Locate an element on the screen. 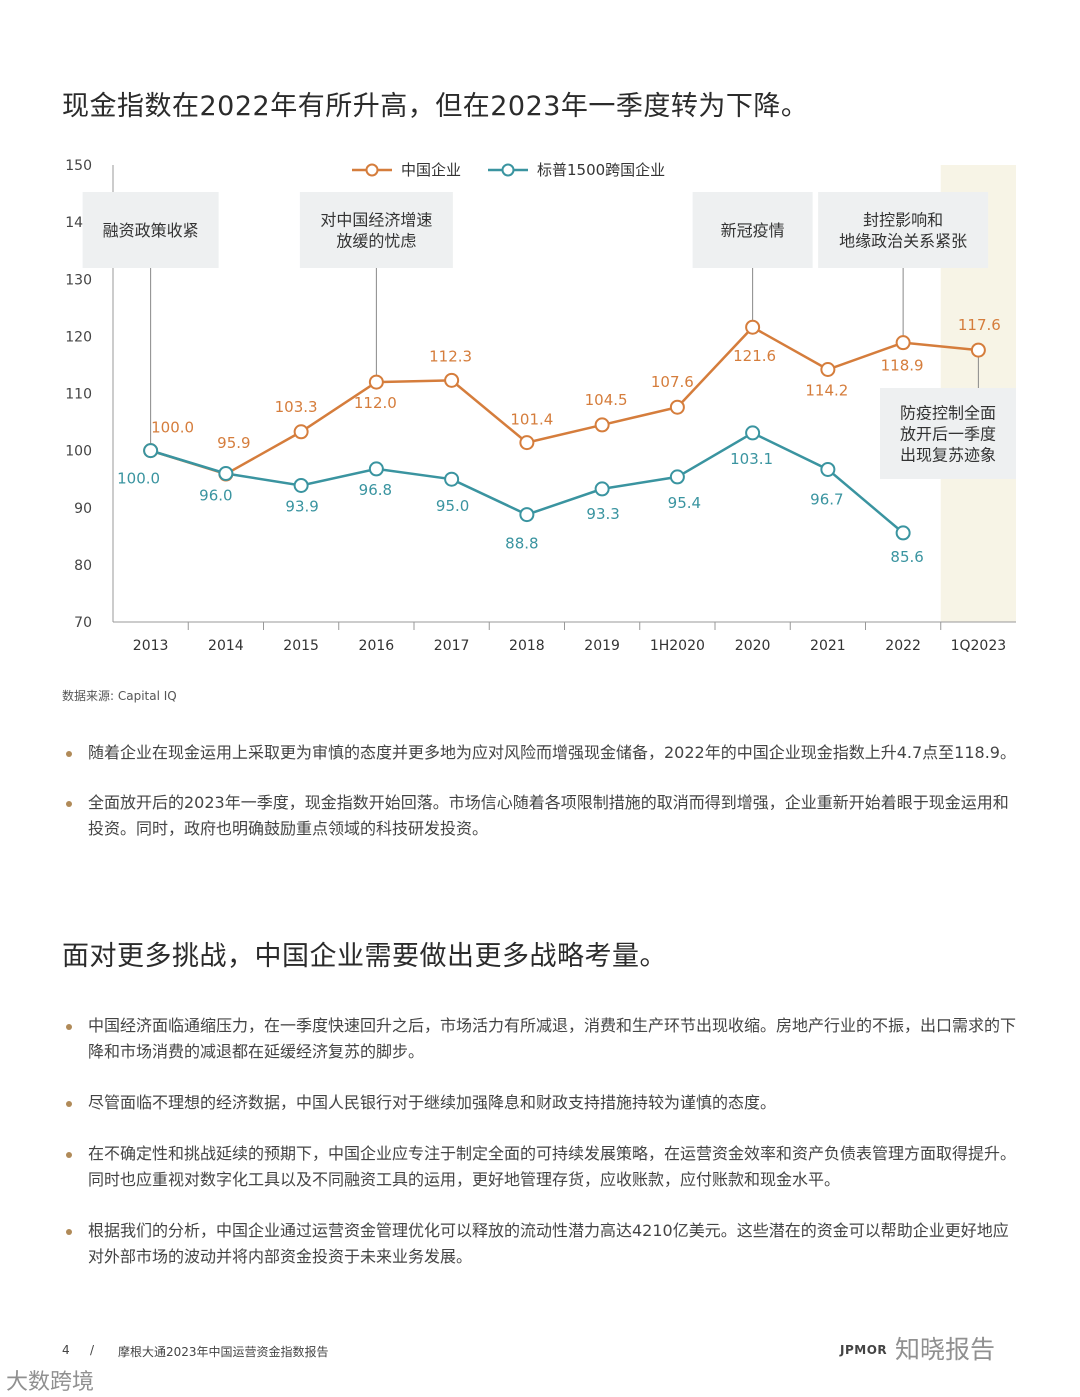 The width and height of the screenshot is (1080, 1397). data-label: 103.1 is located at coordinates (751, 459).